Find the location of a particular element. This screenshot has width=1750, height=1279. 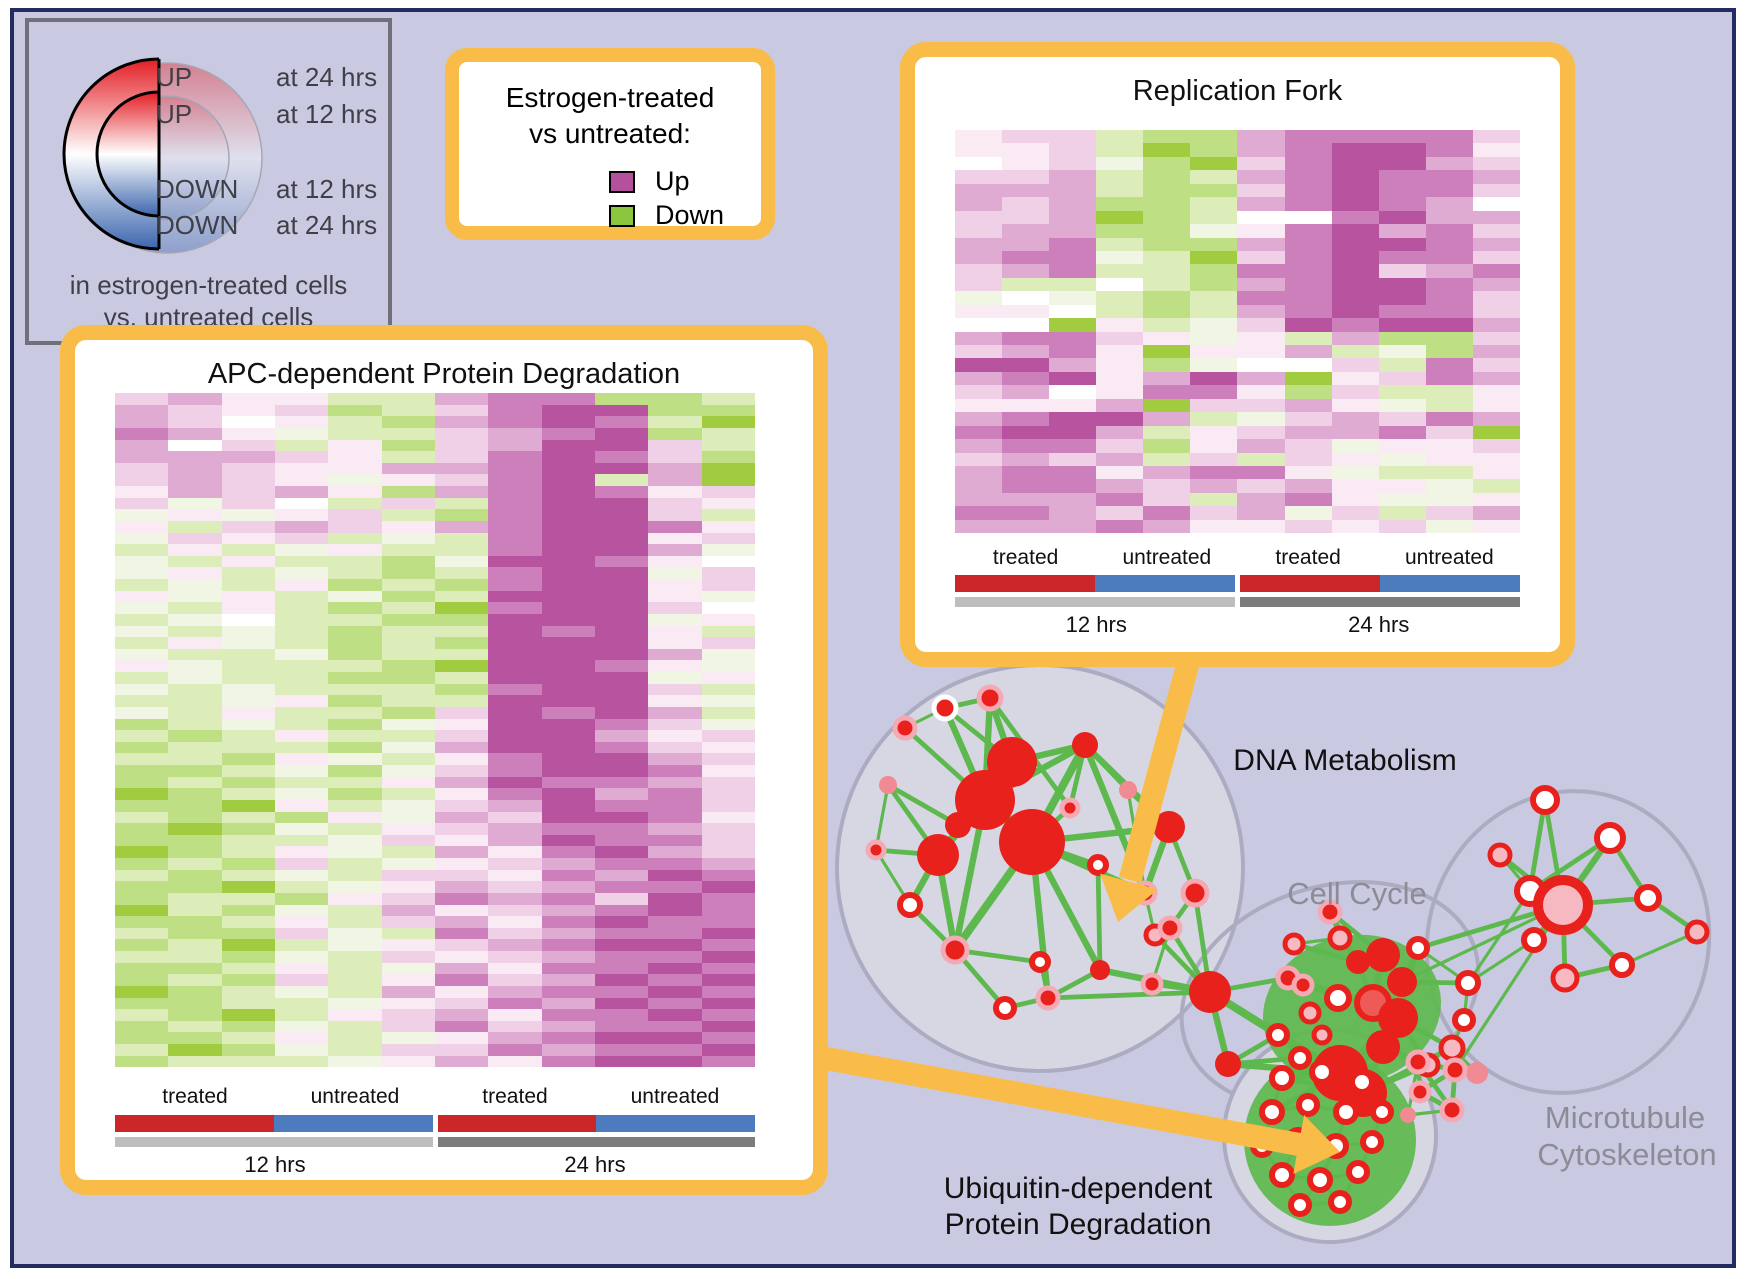

updown-legend-title-2: vs untreated: is located at coordinates (610, 133).